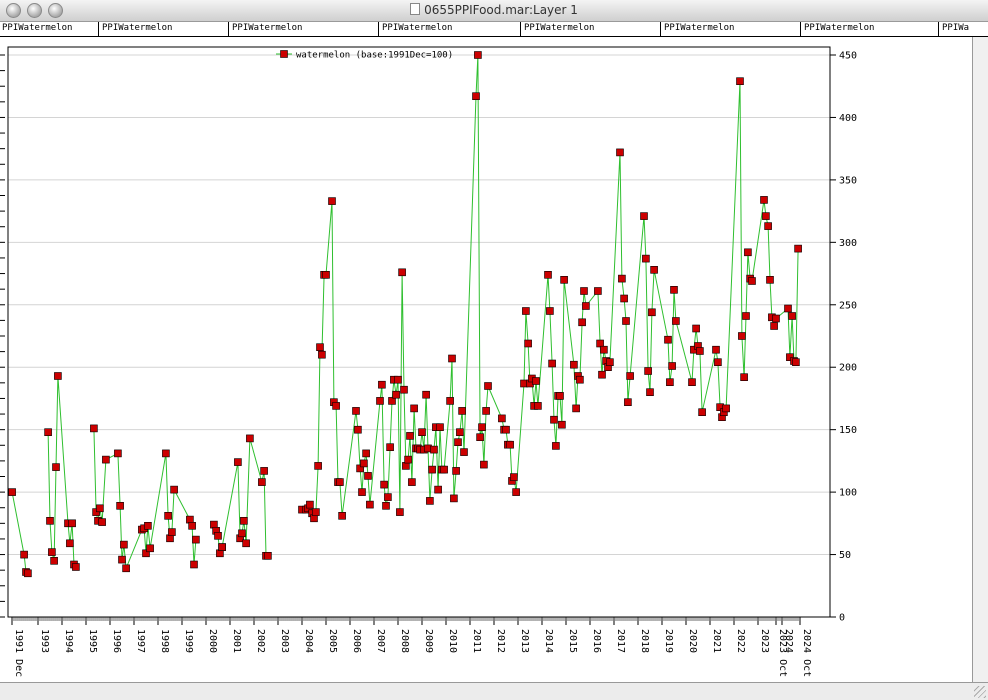 This screenshot has height=700, width=988. I want to click on x-tick-label: 2002, so click(260, 641).